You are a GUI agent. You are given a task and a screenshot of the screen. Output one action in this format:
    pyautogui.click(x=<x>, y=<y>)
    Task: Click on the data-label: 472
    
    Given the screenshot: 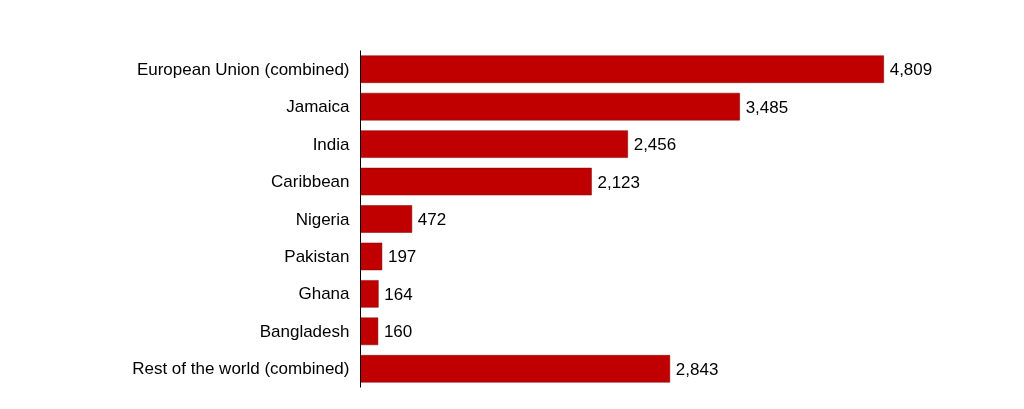 What is the action you would take?
    pyautogui.click(x=432, y=219)
    